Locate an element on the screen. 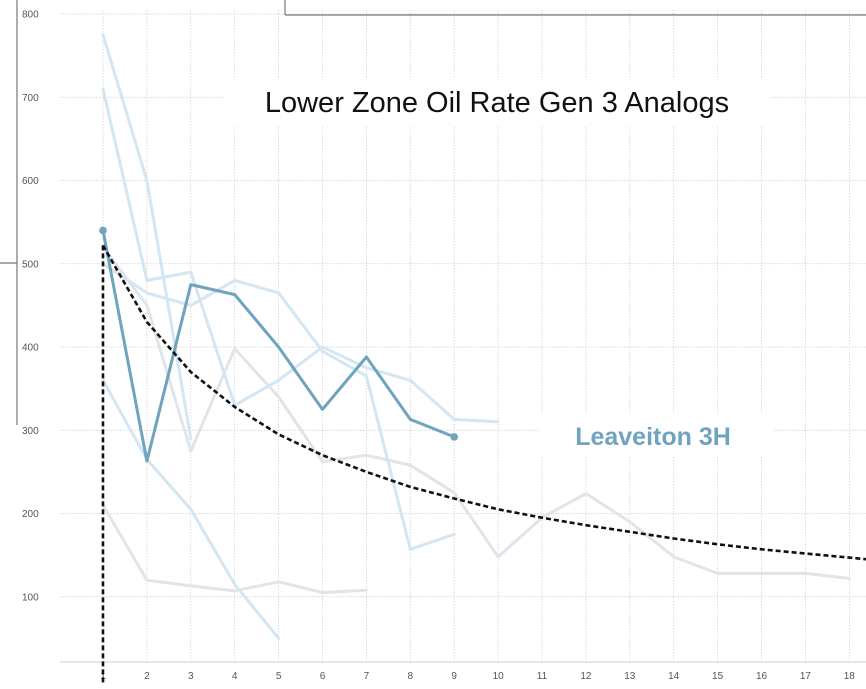  x-tick-label: 13 is located at coordinates (630, 676).